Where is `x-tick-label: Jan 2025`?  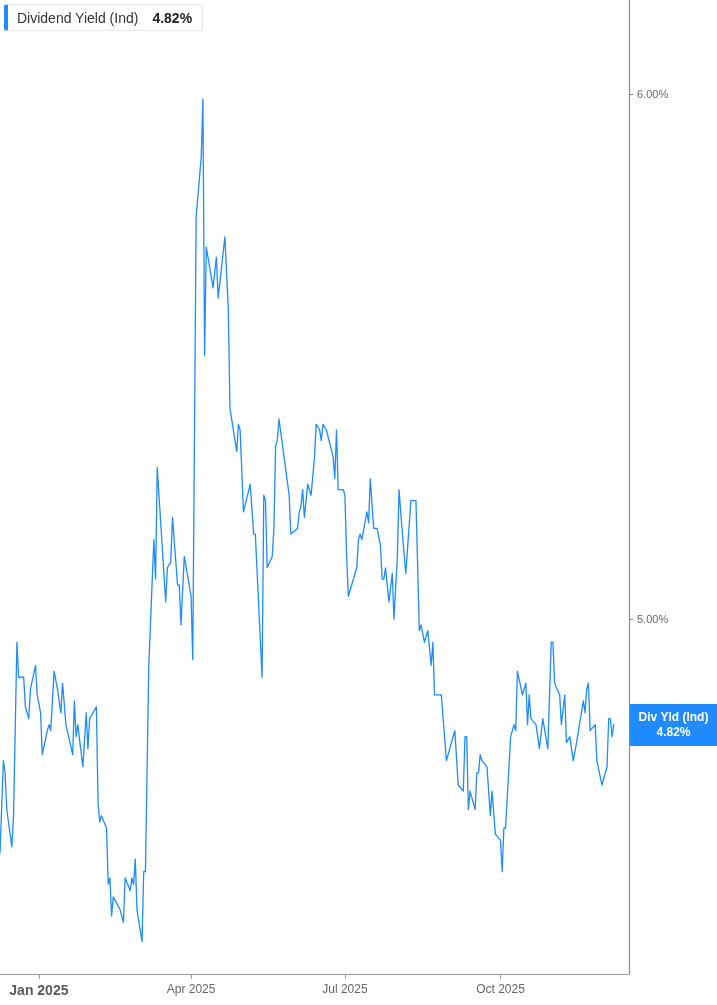
x-tick-label: Jan 2025 is located at coordinates (39, 990).